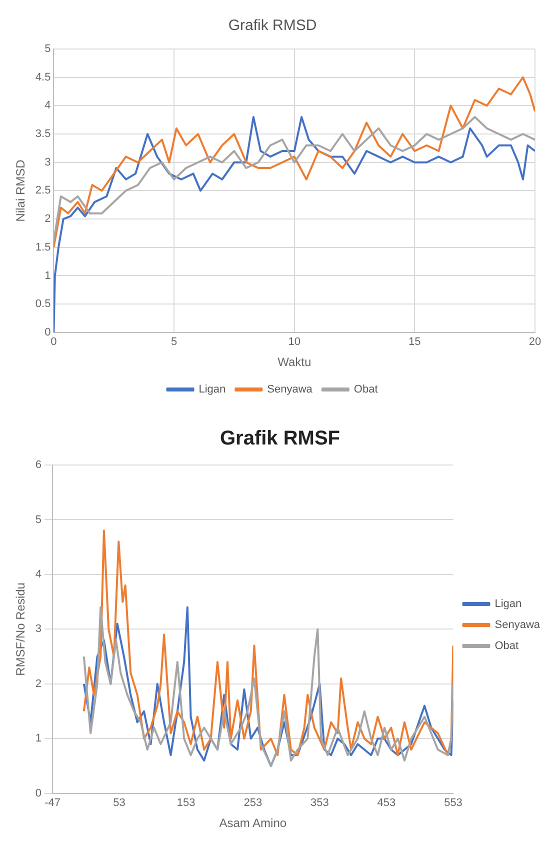  Describe the element at coordinates (272, 25) in the screenshot. I see `chart-title: Grafik RMSD` at that location.